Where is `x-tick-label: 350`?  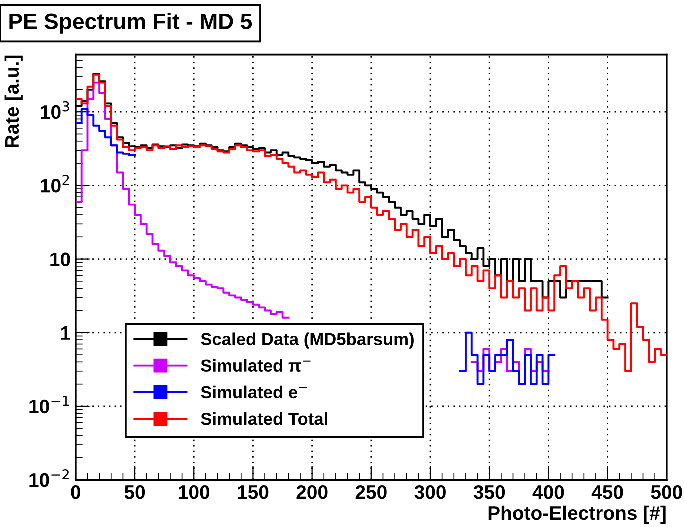
x-tick-label: 350 is located at coordinates (490, 492).